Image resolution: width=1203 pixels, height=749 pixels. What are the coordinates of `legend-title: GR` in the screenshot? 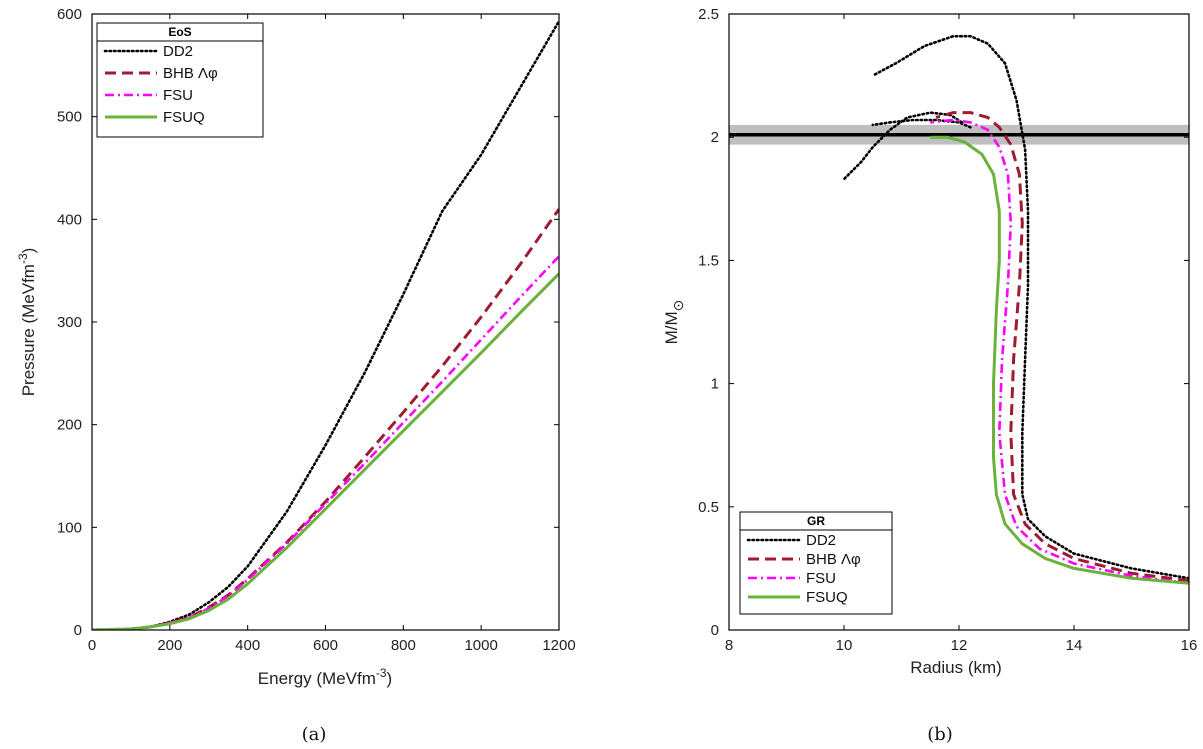 It's located at (816, 521).